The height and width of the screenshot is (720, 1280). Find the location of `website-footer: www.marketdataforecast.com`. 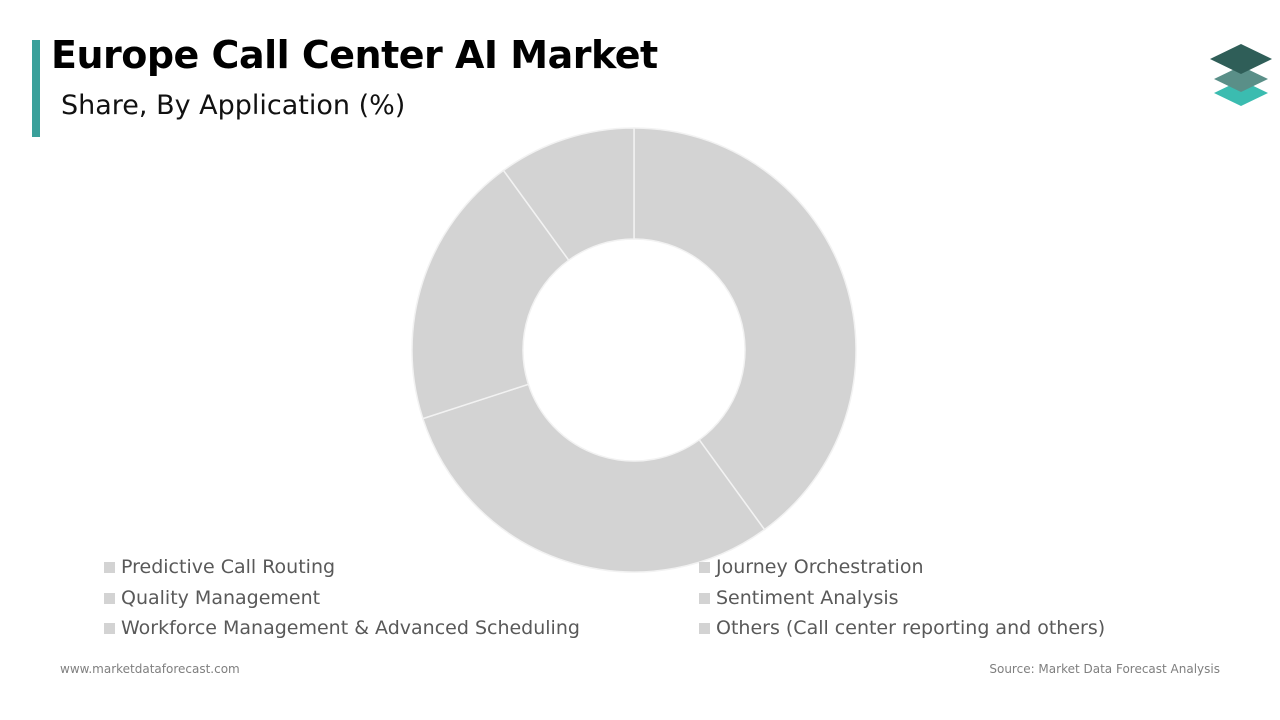

website-footer: www.marketdataforecast.com is located at coordinates (150, 669).